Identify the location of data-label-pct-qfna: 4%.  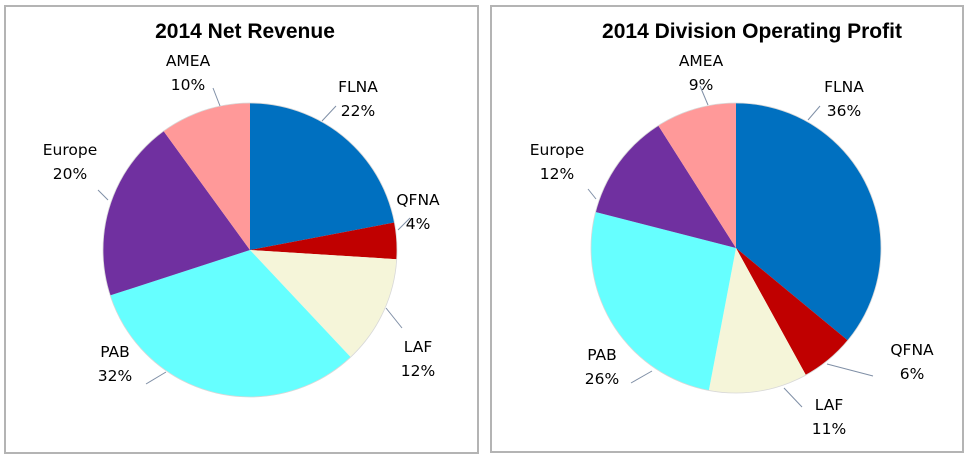
(418, 224).